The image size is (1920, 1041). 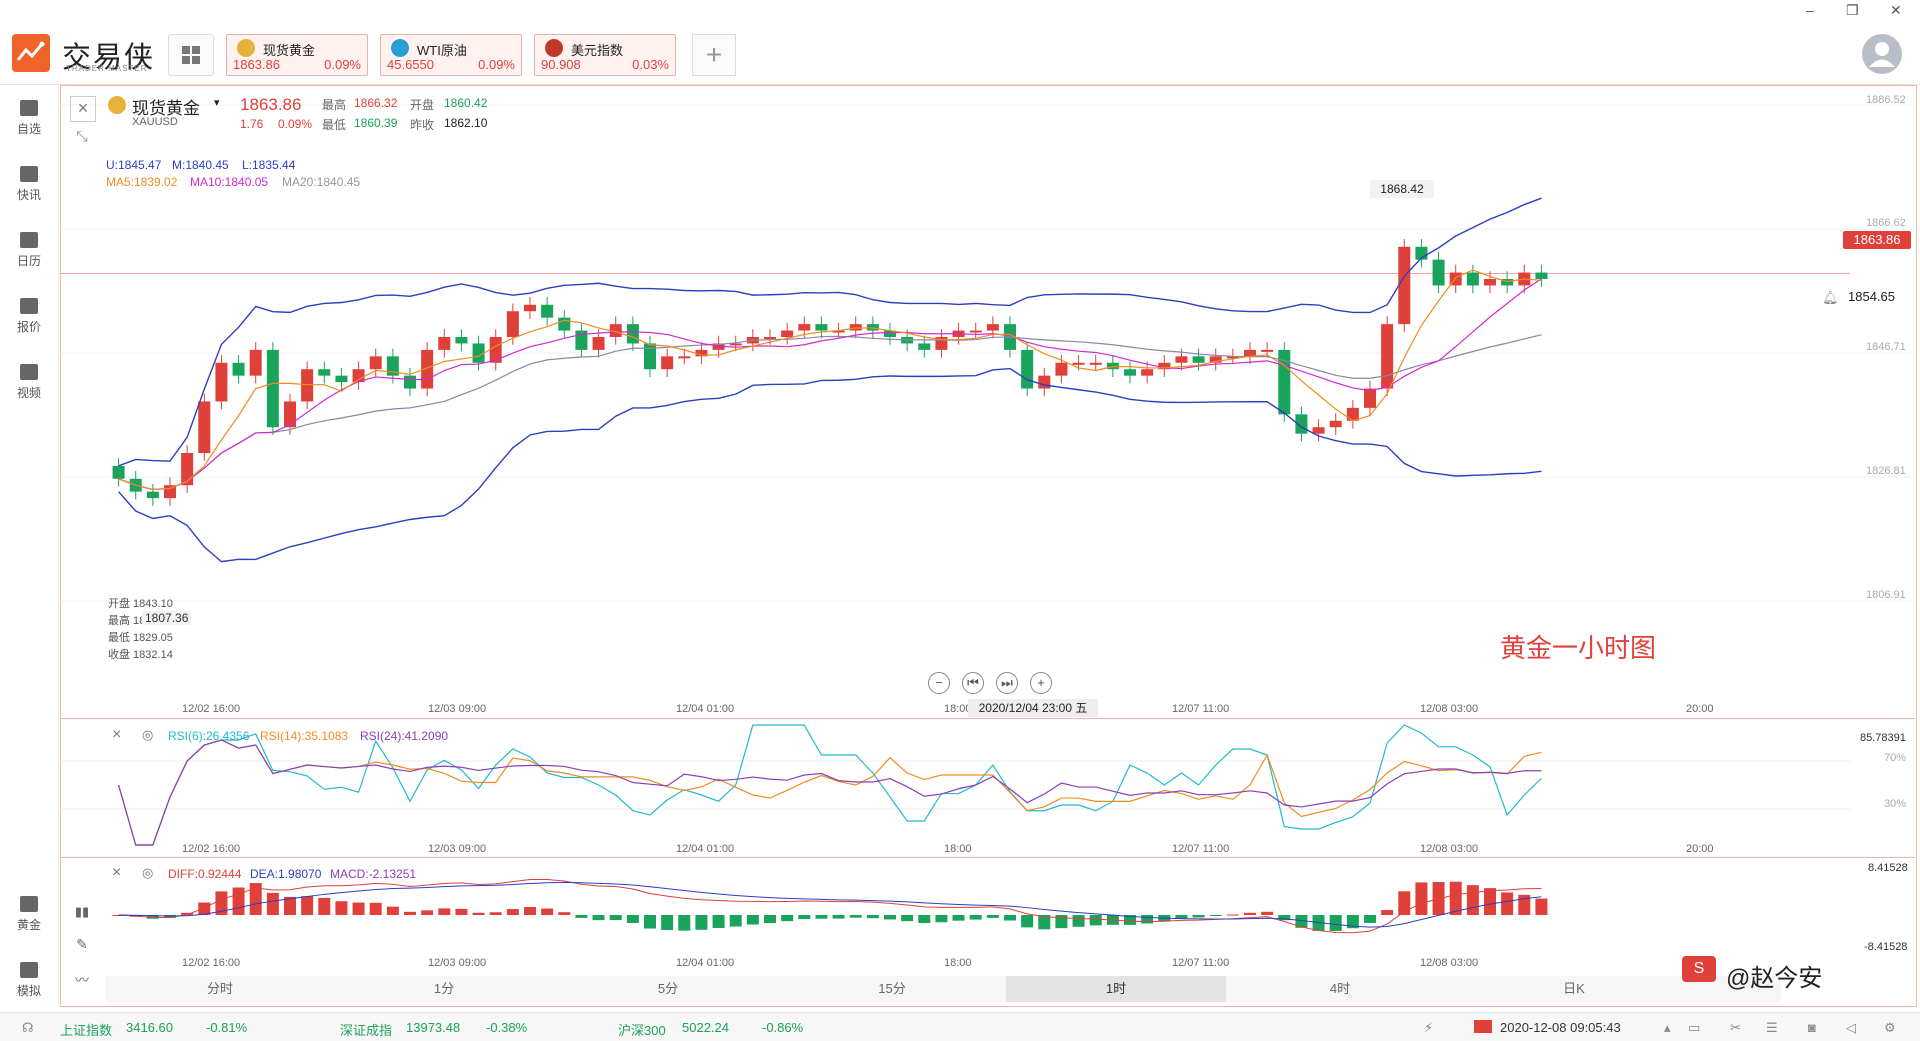 What do you see at coordinates (451, 55) in the screenshot?
I see `ticker-tab-oil: WTI原油 45.6550 0.09%` at bounding box center [451, 55].